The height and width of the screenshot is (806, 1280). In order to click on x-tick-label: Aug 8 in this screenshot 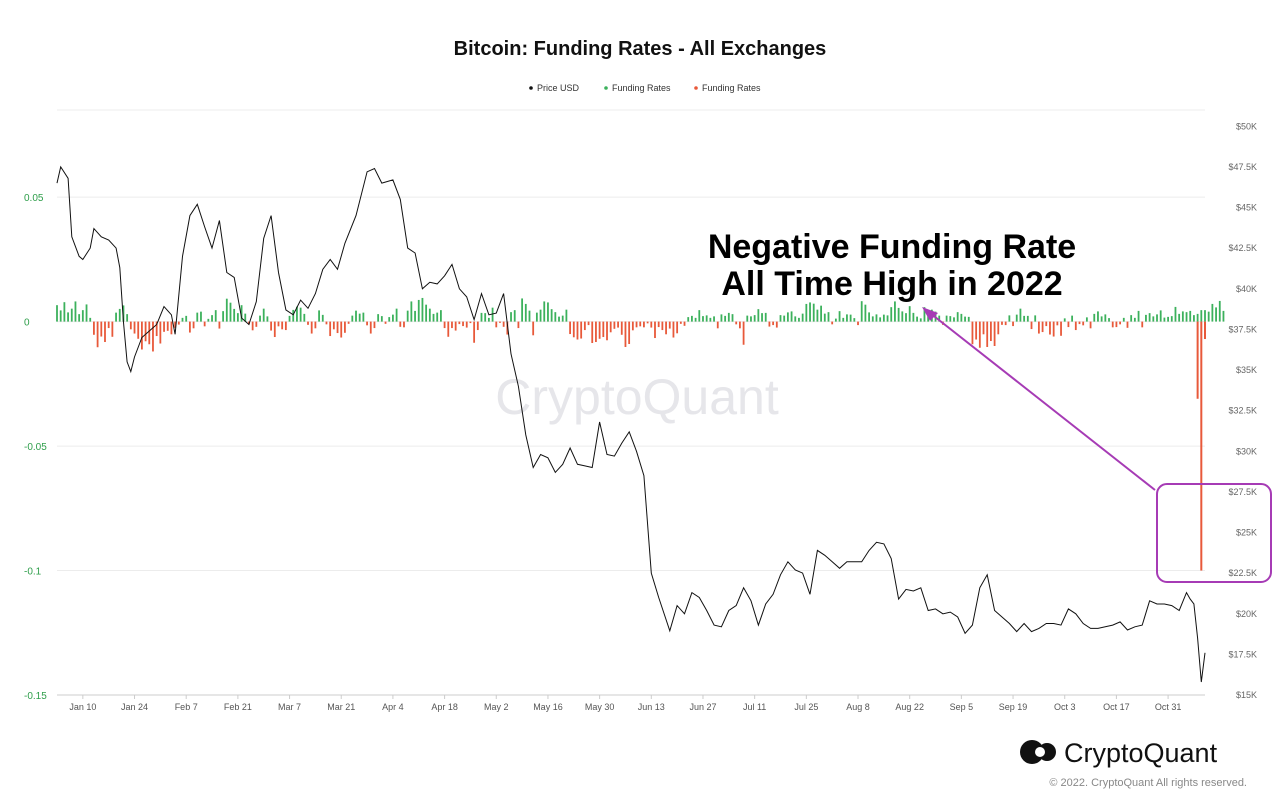, I will do `click(858, 707)`.